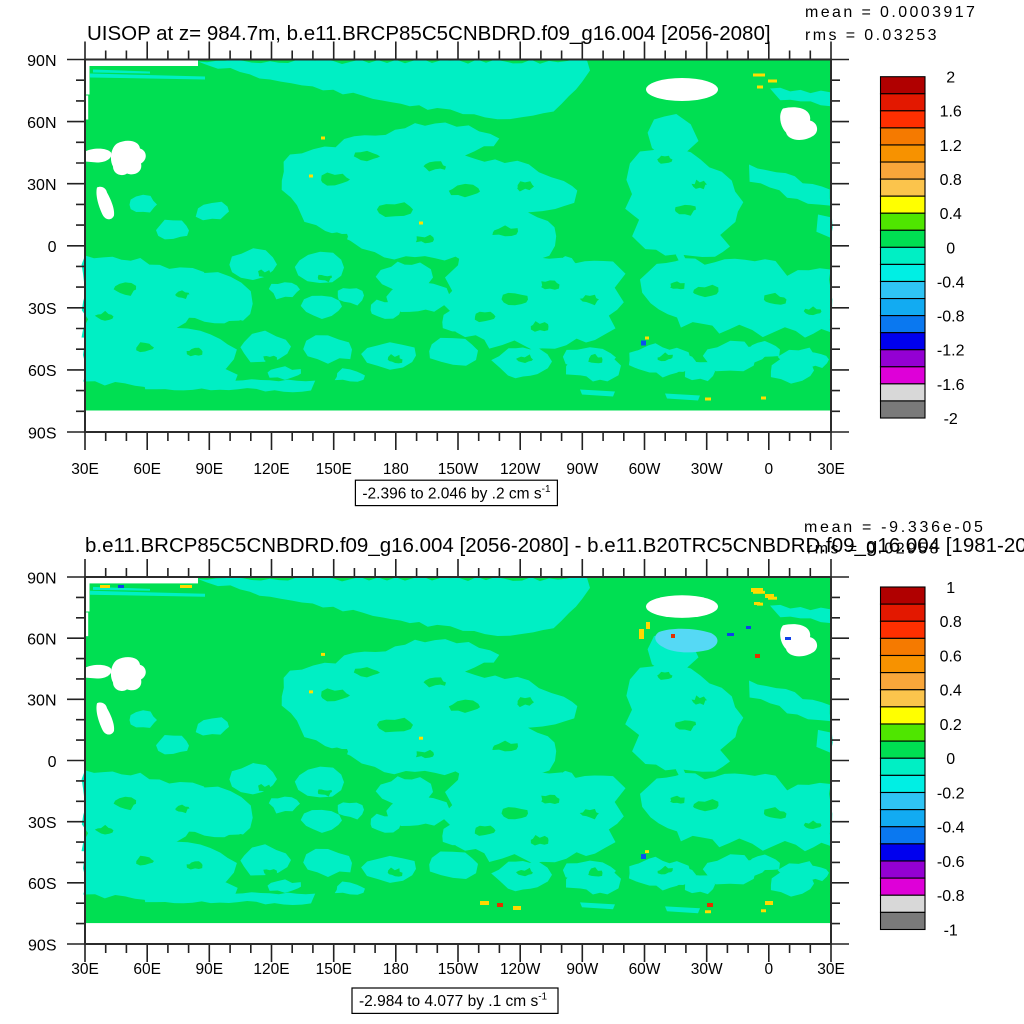  Describe the element at coordinates (891, 12) in the screenshot. I see `svg-text: mean = 0.0003917` at that location.